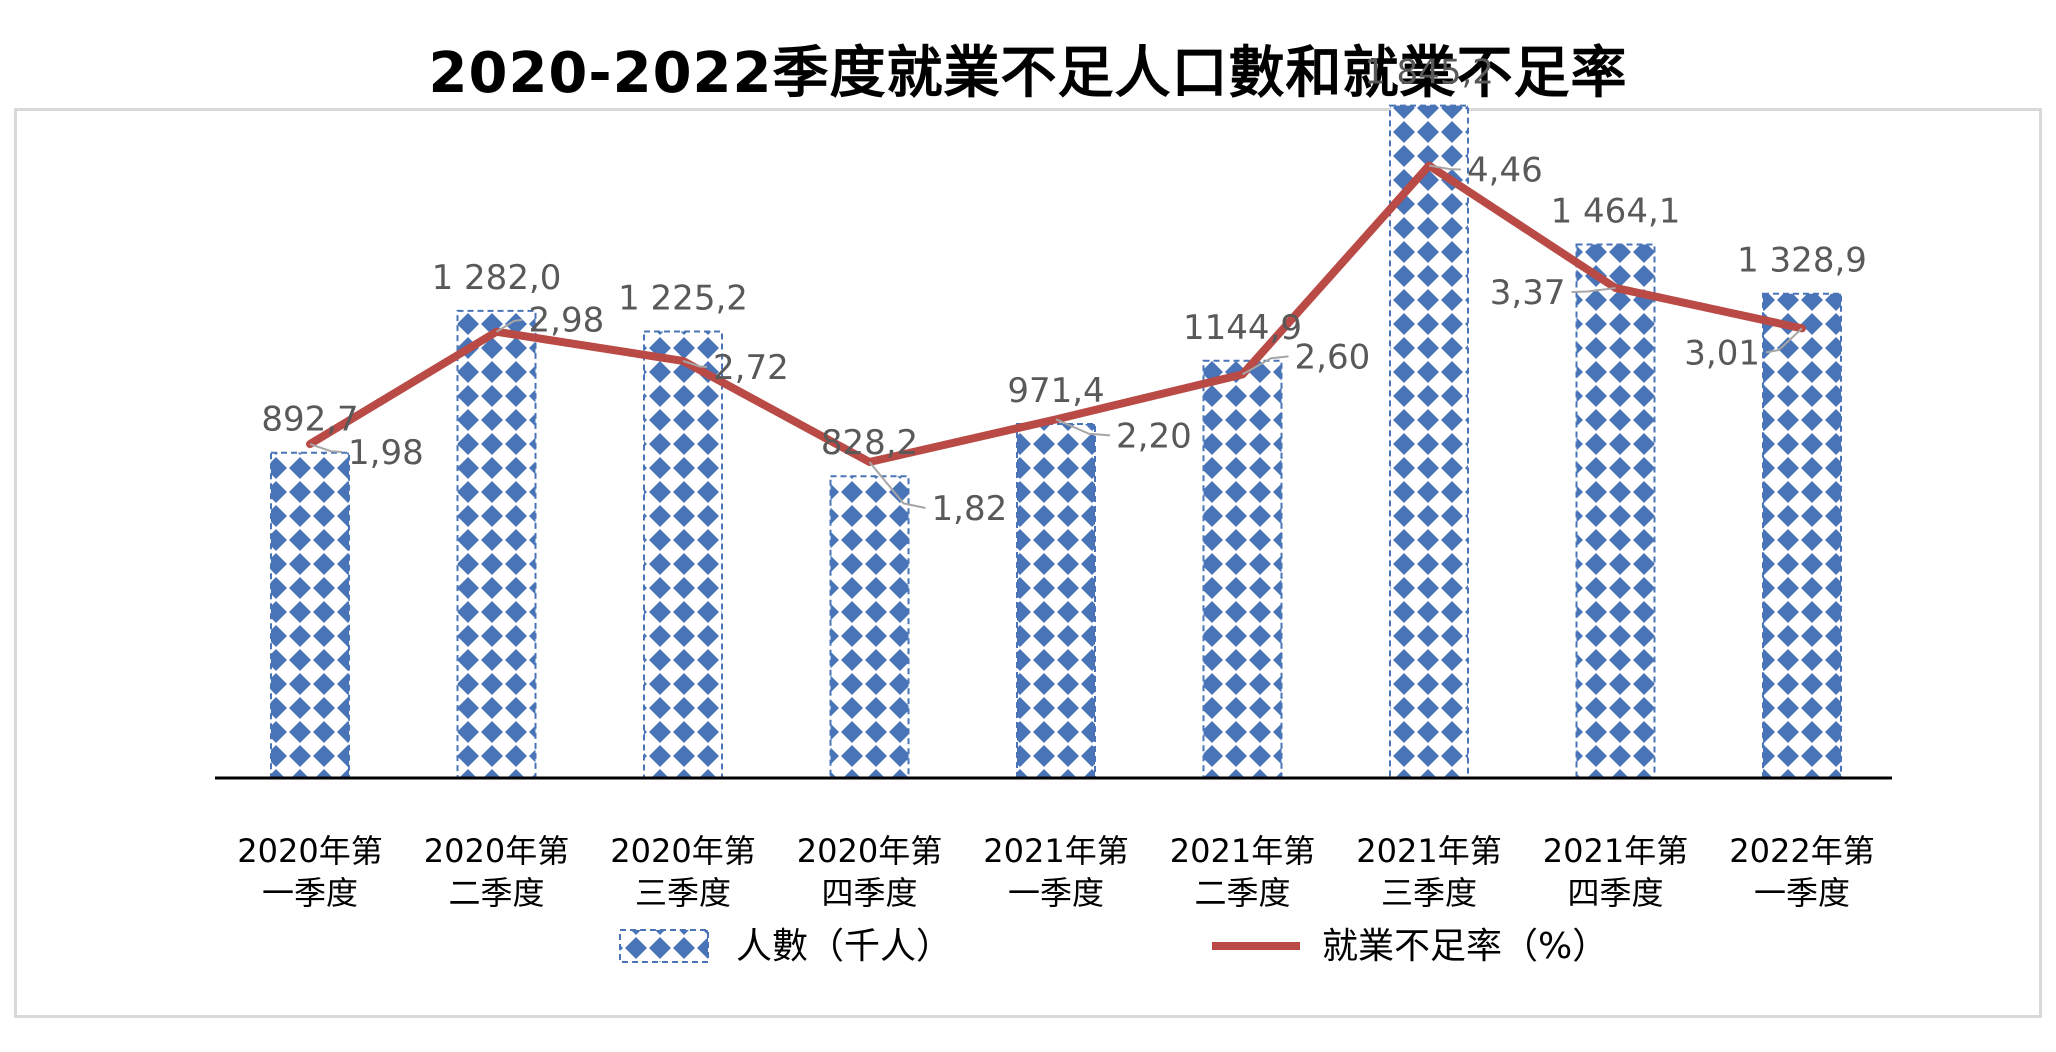 This screenshot has width=2056, height=1052. Describe the element at coordinates (682, 851) in the screenshot. I see `category-label-2-line1: 2020年第` at that location.